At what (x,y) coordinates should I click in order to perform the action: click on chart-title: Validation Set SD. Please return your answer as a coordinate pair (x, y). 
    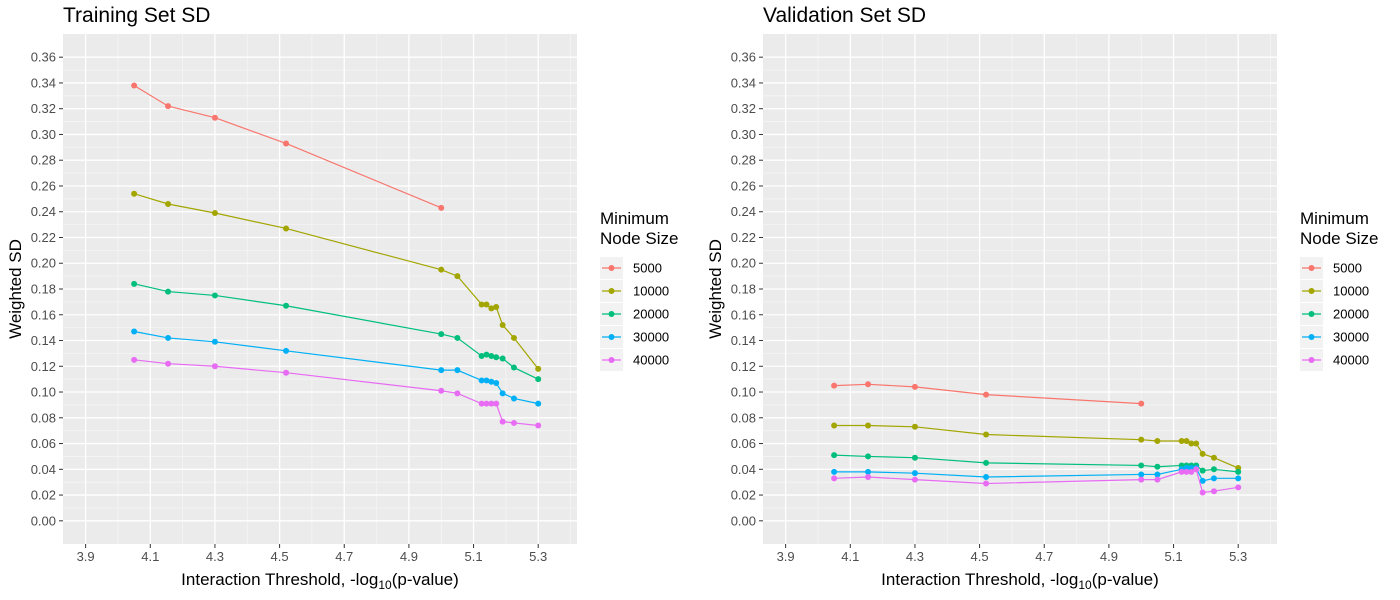
    Looking at the image, I should click on (844, 15).